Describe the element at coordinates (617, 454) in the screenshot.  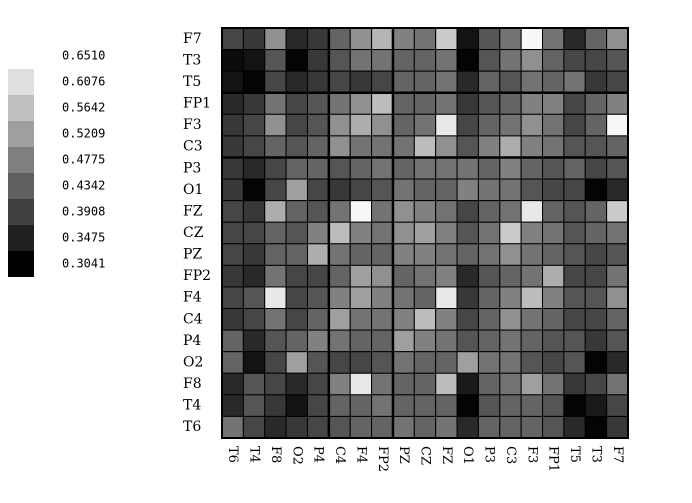
I see `column-label: F7` at that location.